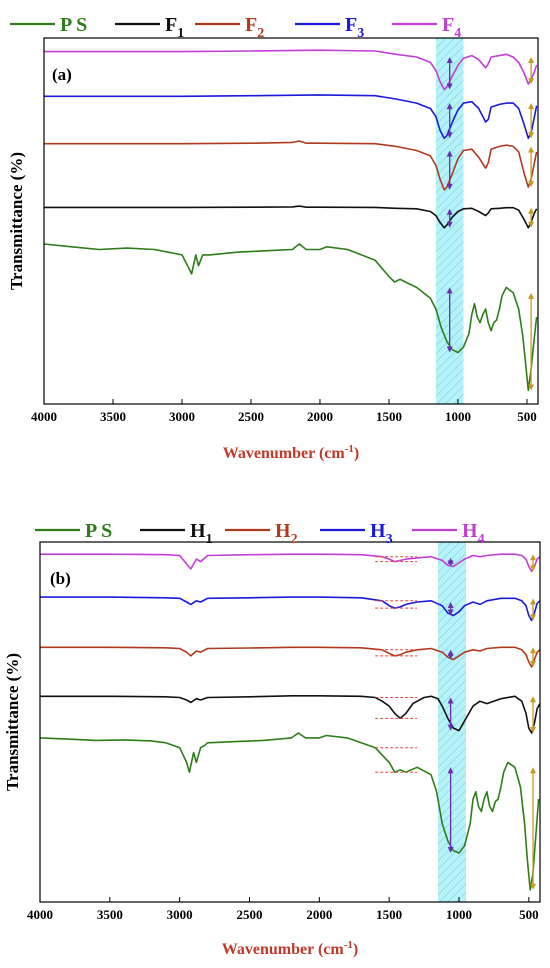 This screenshot has width=550, height=968. I want to click on series-line-f4, so click(291, 70).